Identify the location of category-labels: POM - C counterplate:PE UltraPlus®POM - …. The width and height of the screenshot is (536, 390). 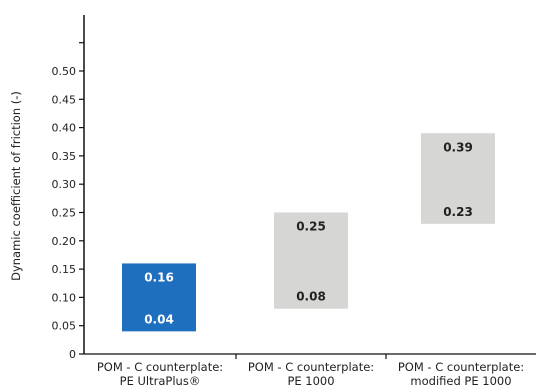
(310, 374).